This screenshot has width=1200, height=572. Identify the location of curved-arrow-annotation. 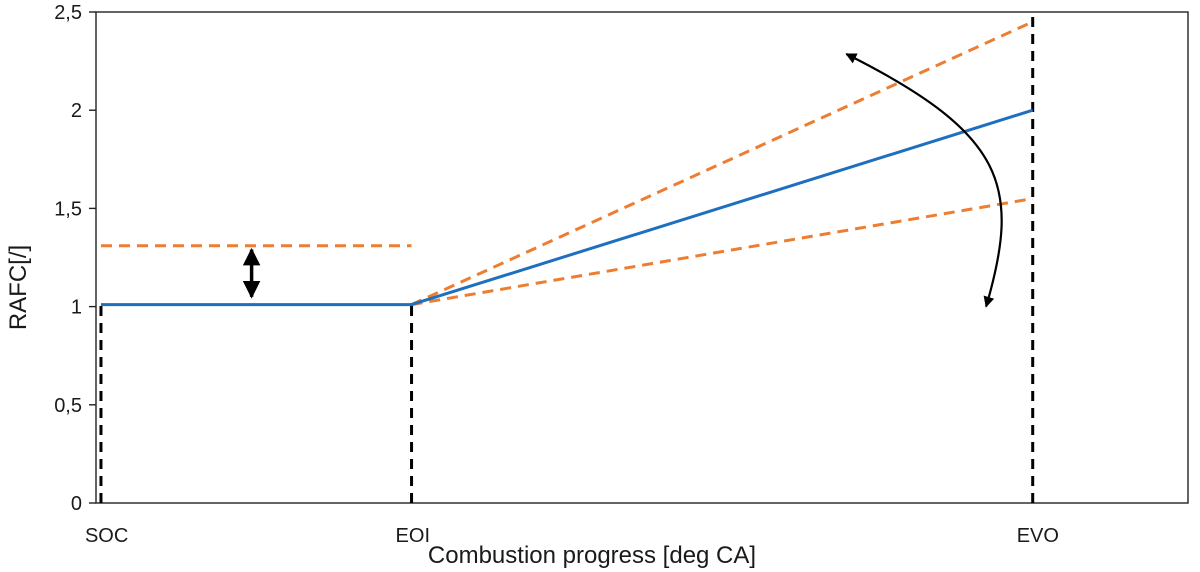
(924, 180).